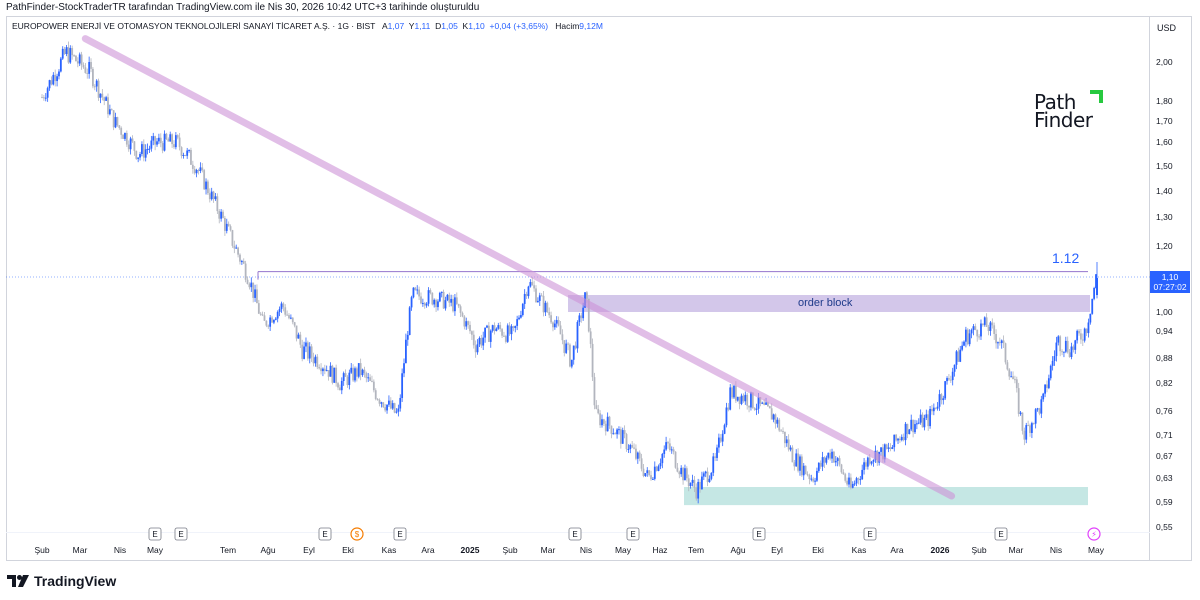  What do you see at coordinates (1170, 287) in the screenshot?
I see `countdown-timer: 07:27:02` at bounding box center [1170, 287].